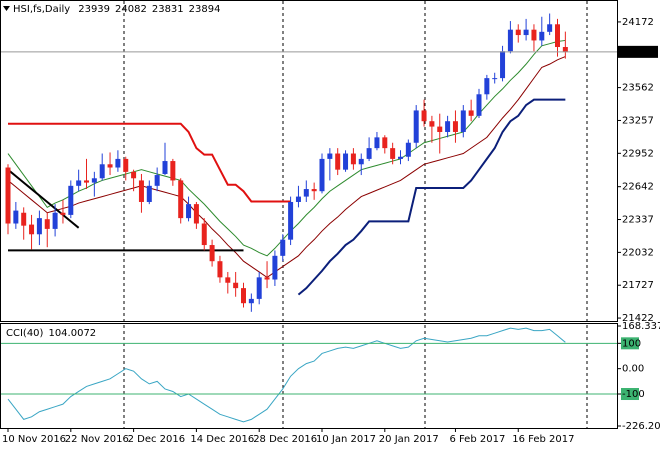 The image size is (660, 450). What do you see at coordinates (638, 187) in the screenshot?
I see `y-tick-label: 22642` at bounding box center [638, 187].